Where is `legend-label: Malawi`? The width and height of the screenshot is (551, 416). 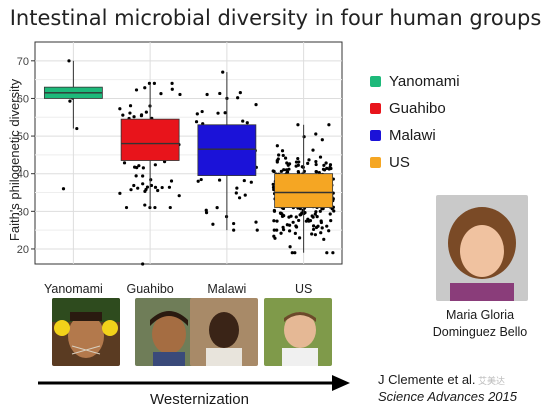
legend-label: Malawi is located at coordinates (412, 135).